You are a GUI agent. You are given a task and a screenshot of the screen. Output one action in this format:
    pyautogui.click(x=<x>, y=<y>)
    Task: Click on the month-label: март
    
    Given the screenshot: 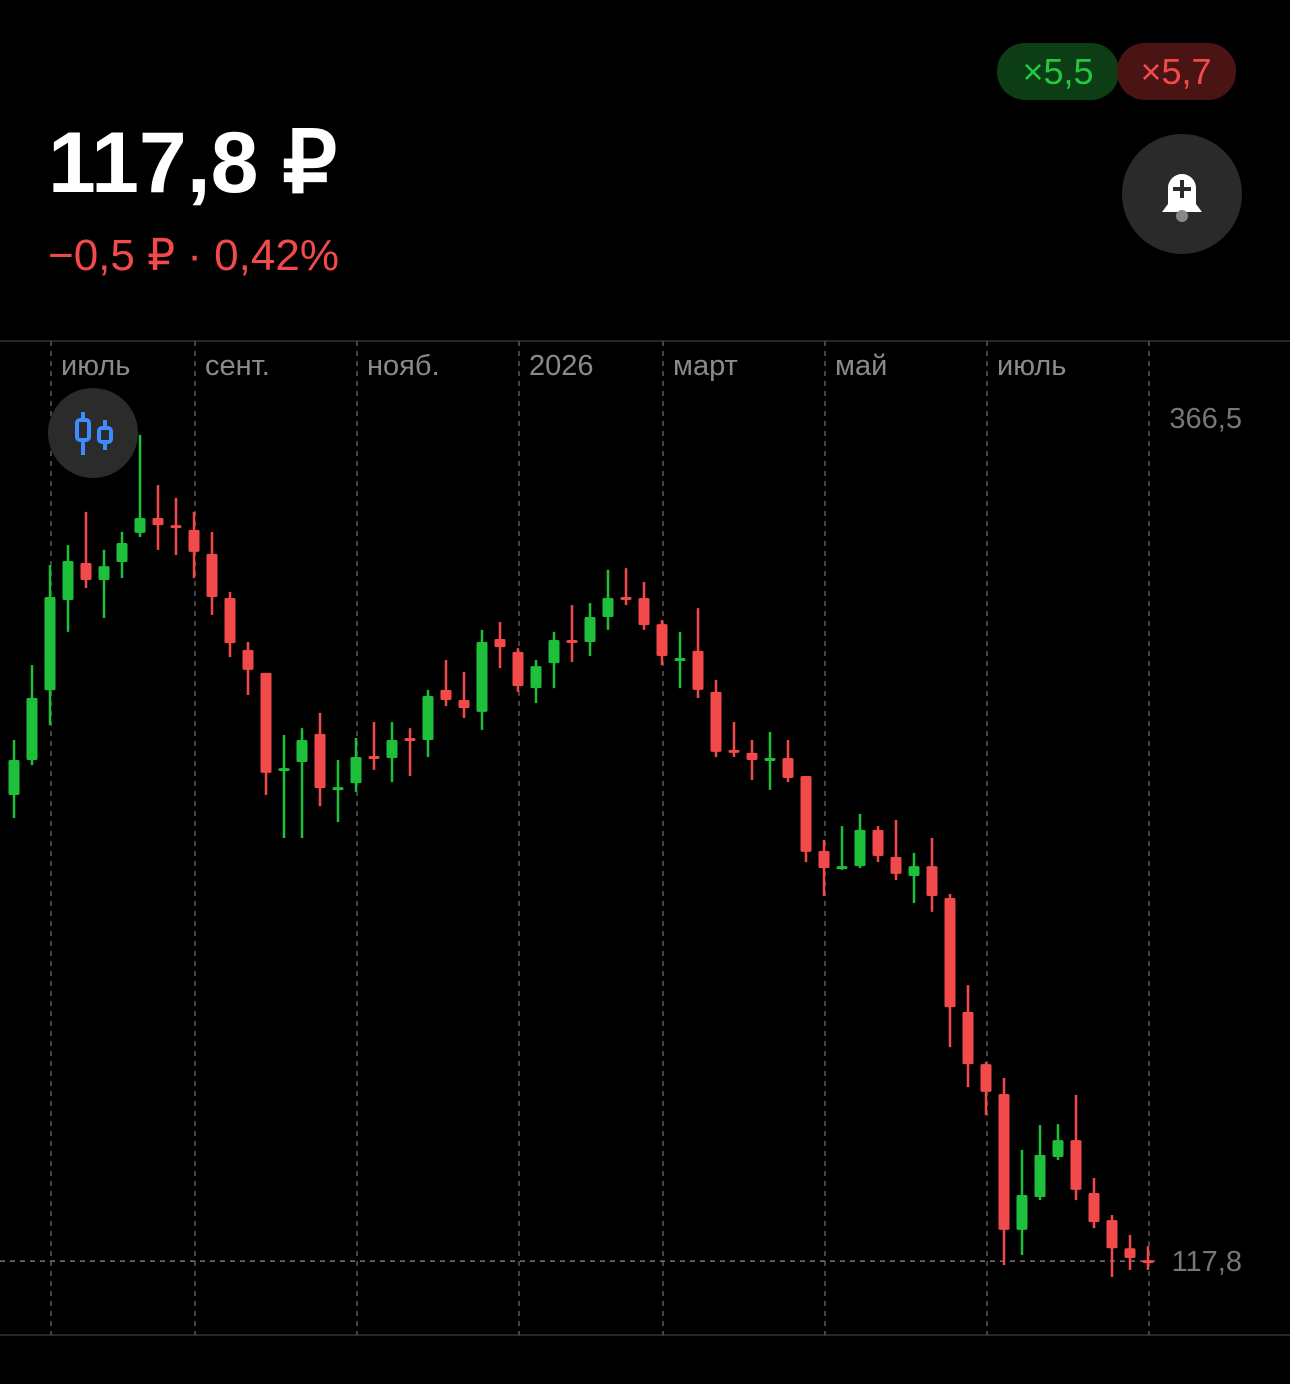 What is the action you would take?
    pyautogui.click(x=705, y=366)
    